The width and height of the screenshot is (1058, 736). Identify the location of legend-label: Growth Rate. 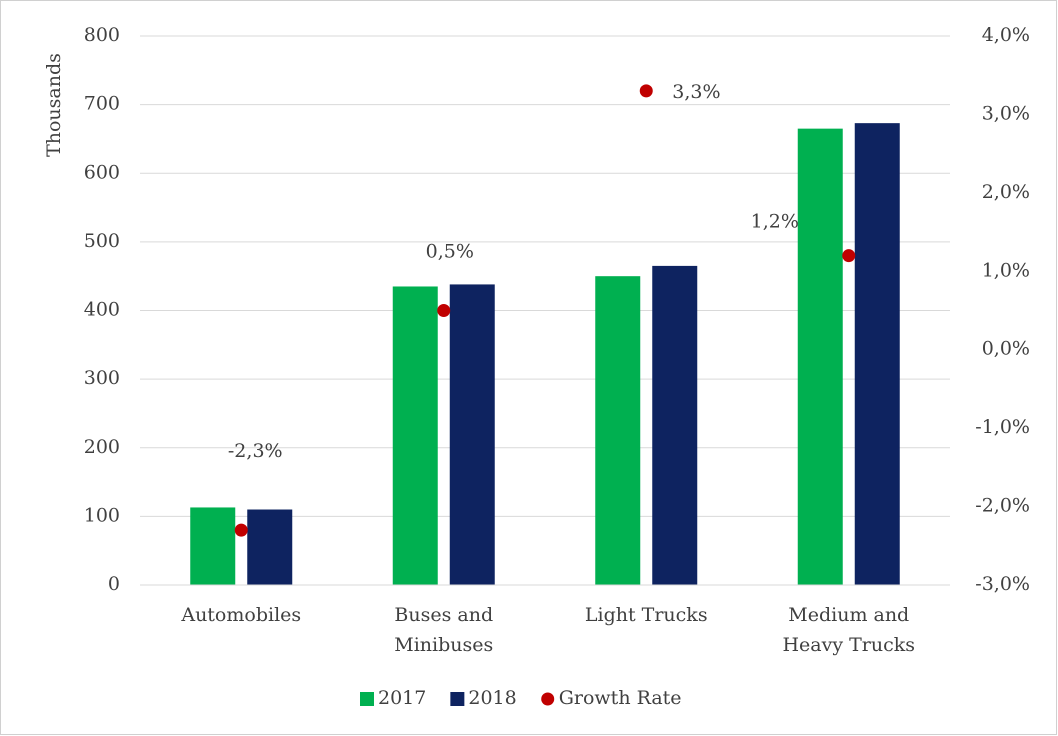
(620, 698).